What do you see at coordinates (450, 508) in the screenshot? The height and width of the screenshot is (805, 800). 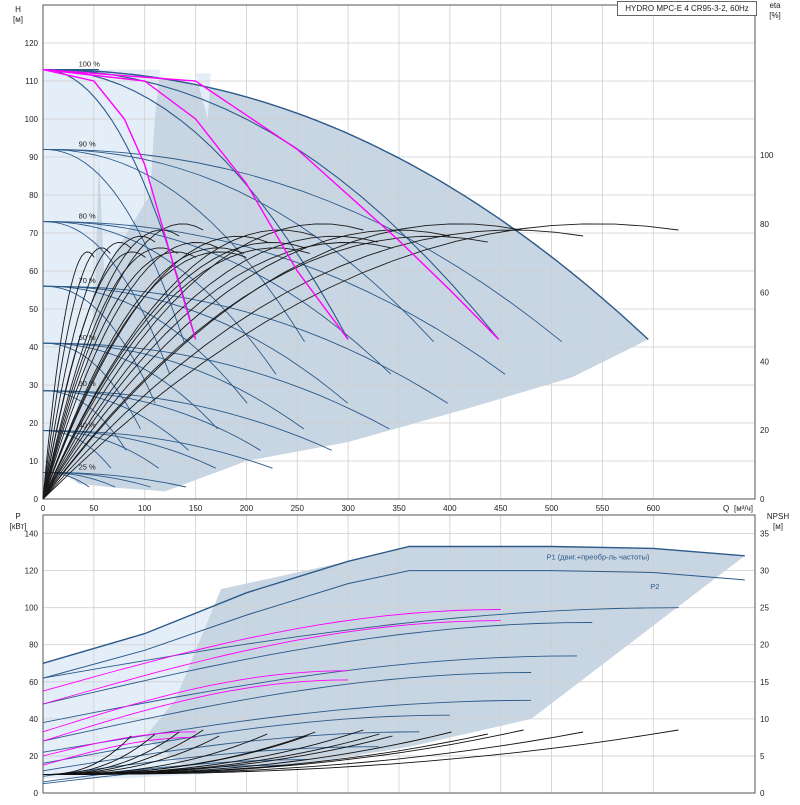 I see `x-tick-label: 400` at bounding box center [450, 508].